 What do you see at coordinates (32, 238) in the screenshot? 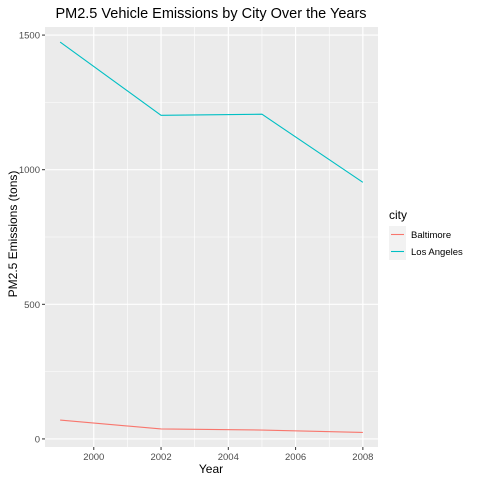
I see `y-axis: 0 500 1000 1500` at bounding box center [32, 238].